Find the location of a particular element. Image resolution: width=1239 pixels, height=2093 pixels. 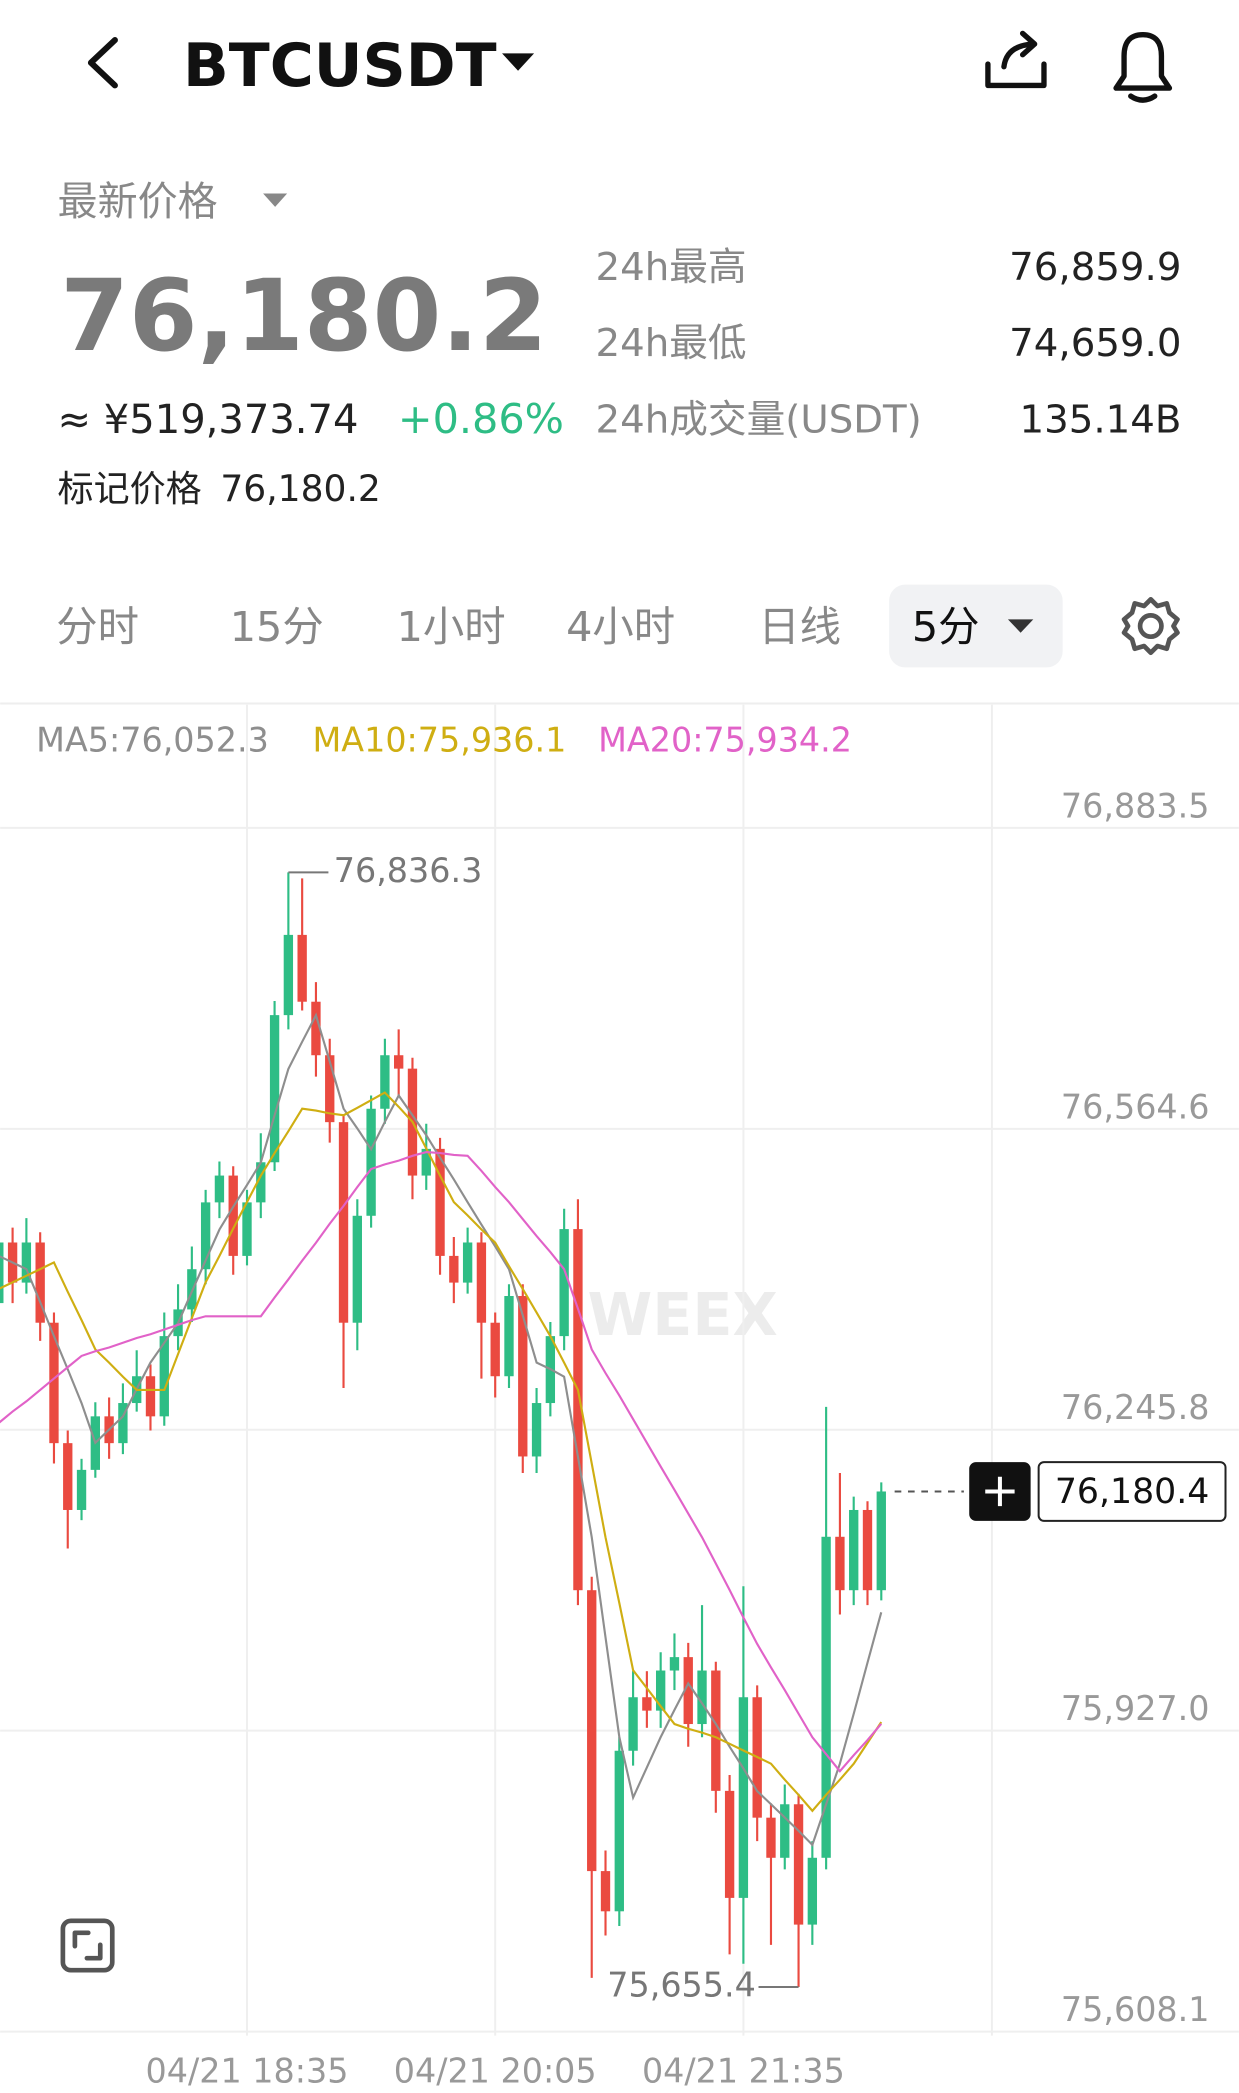

mark-price-label: 标记价格 is located at coordinates (130, 489).